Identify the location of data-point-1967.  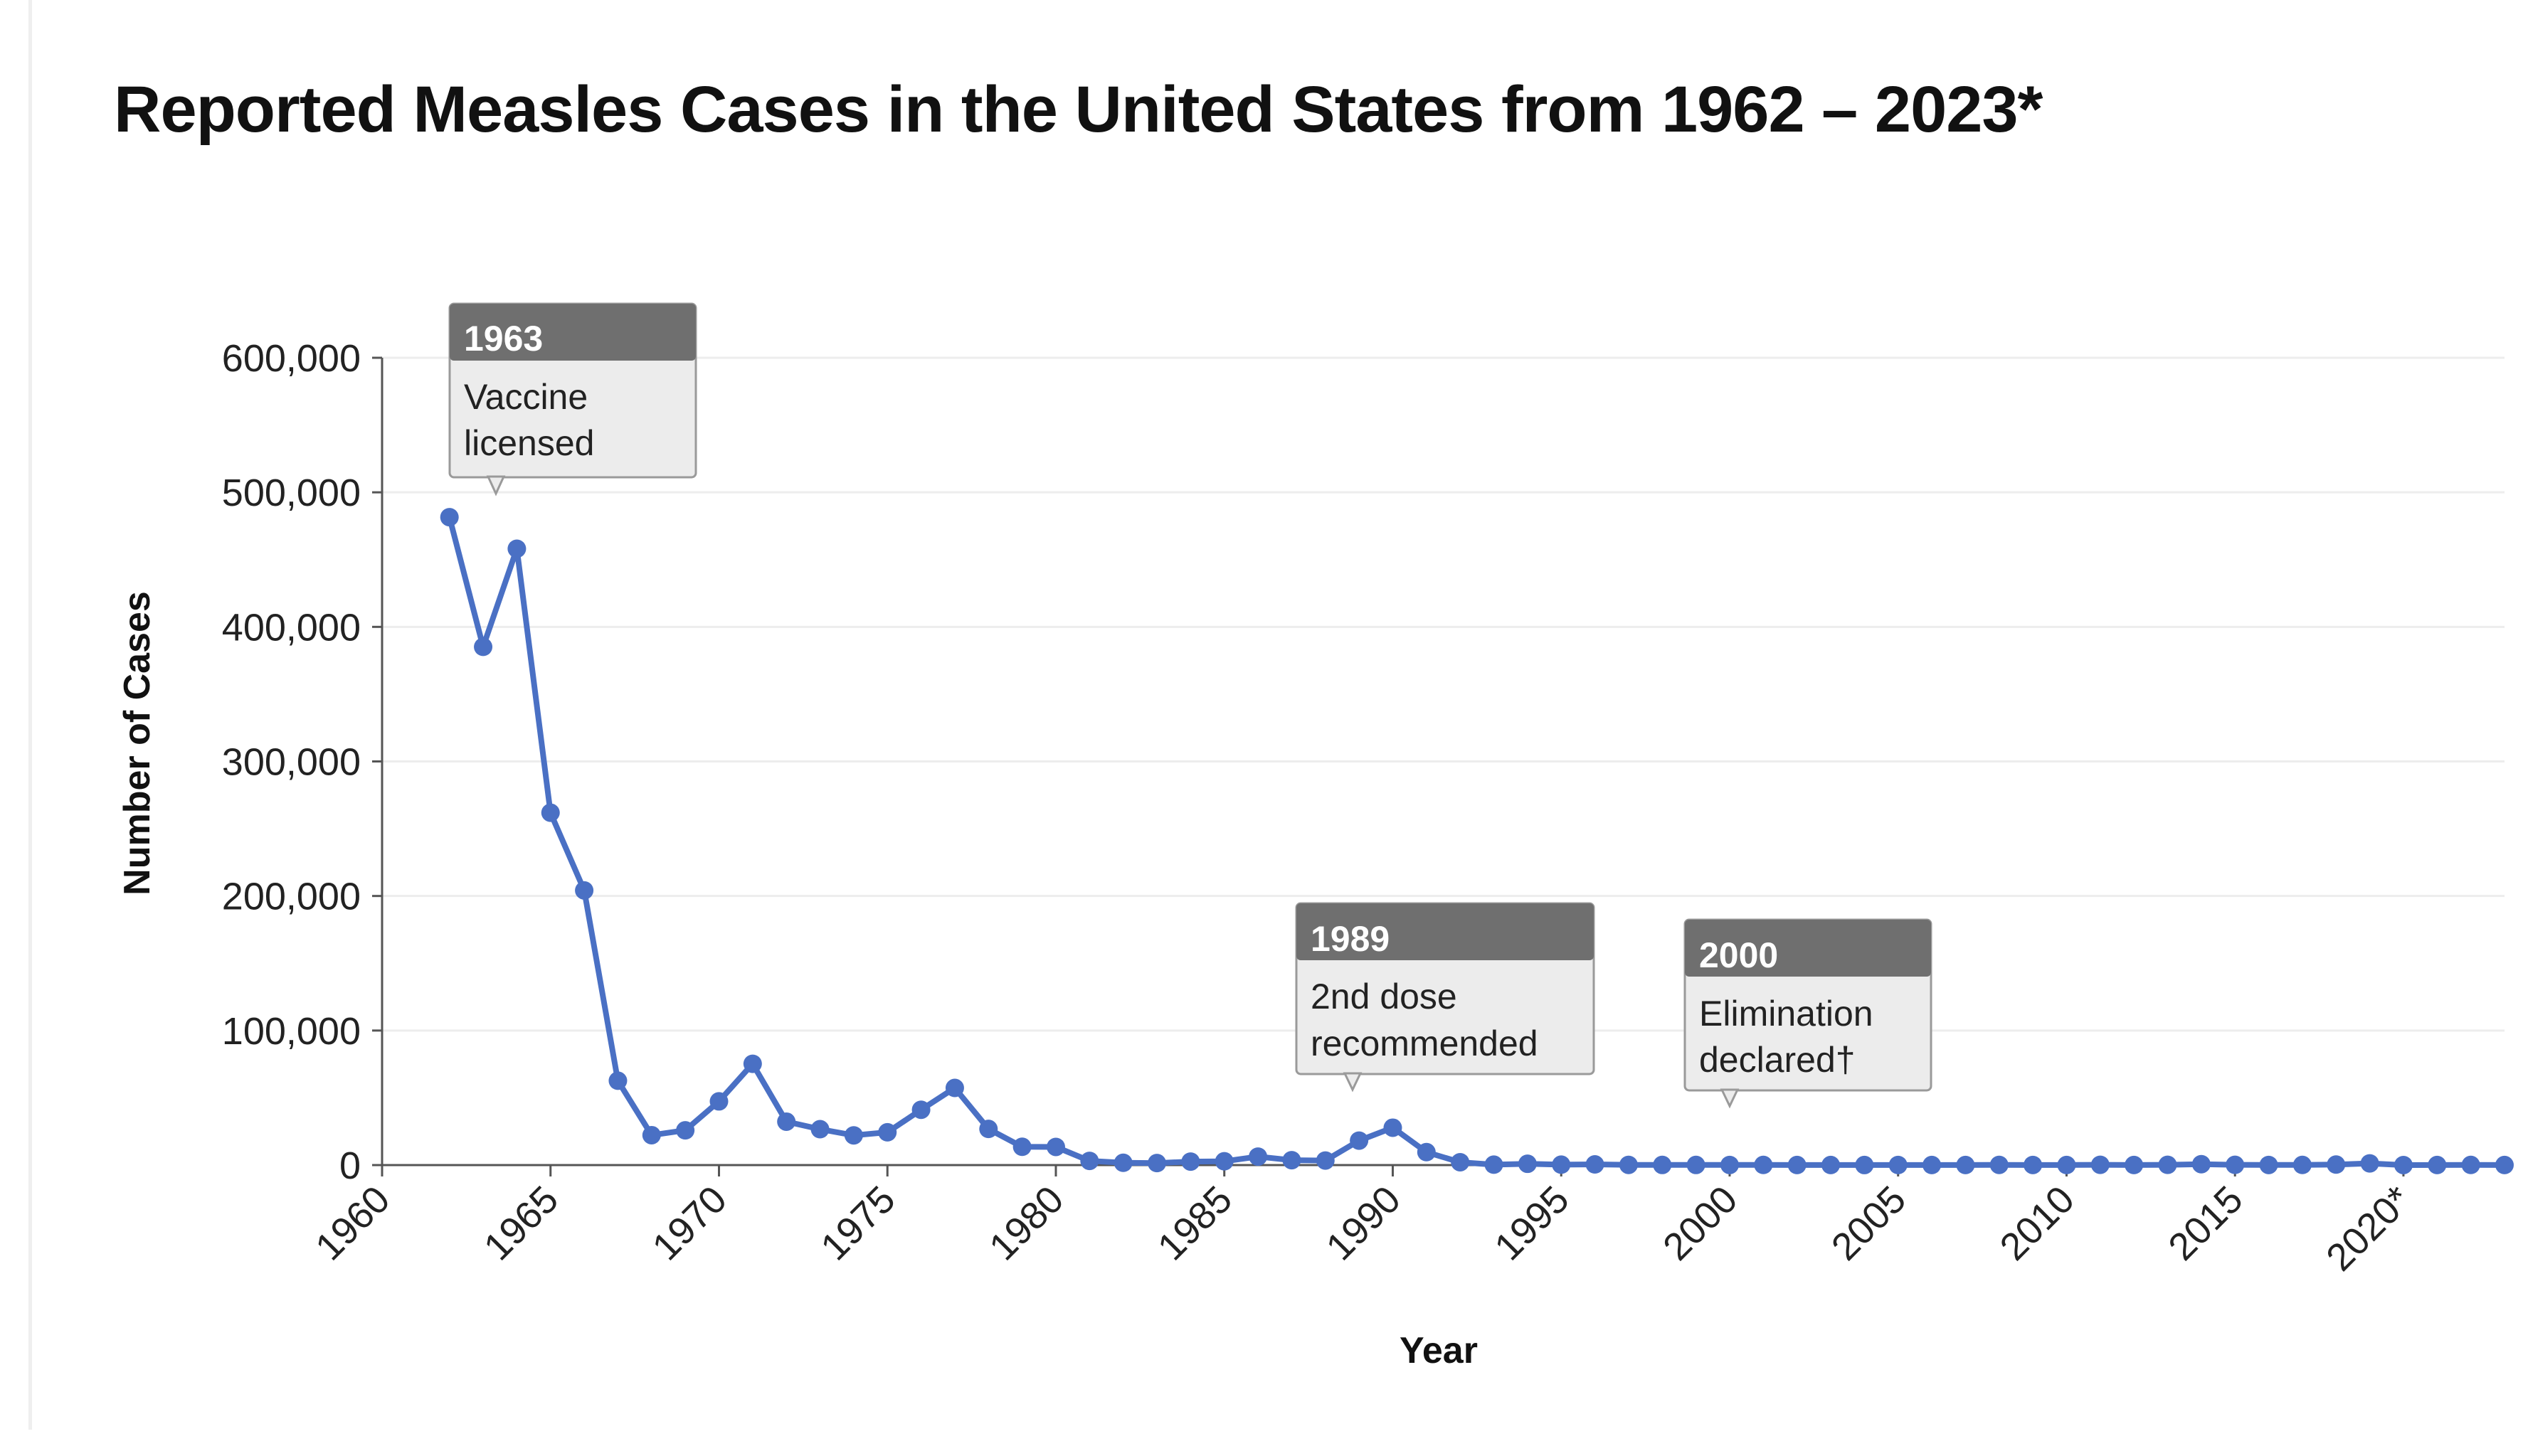
(618, 1080).